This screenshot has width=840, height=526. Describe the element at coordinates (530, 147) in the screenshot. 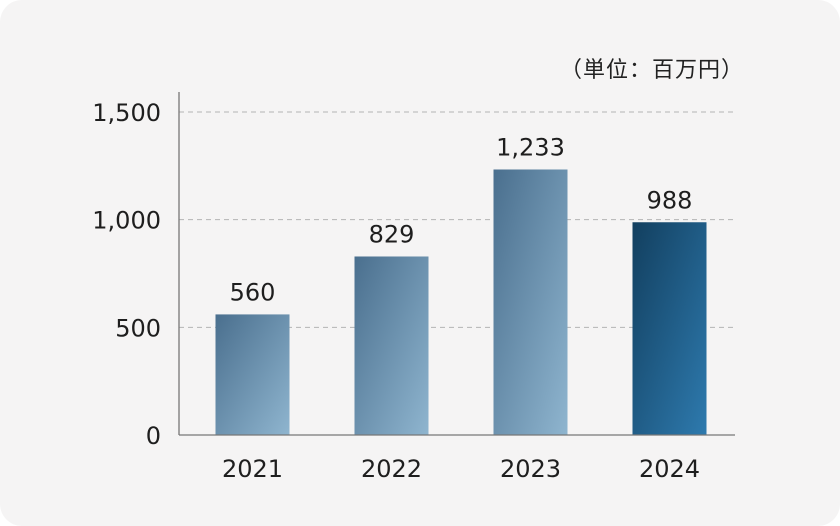

I see `data-label: 1,233` at that location.